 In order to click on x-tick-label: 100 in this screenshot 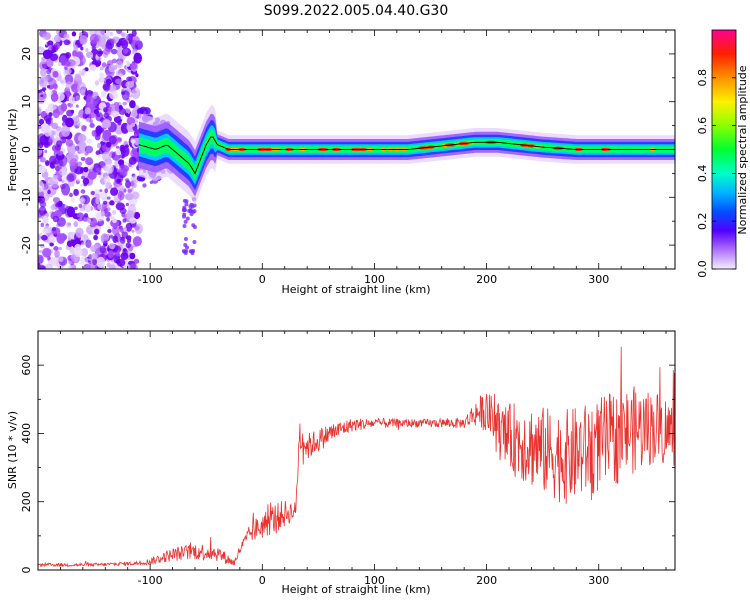, I will do `click(374, 580)`.